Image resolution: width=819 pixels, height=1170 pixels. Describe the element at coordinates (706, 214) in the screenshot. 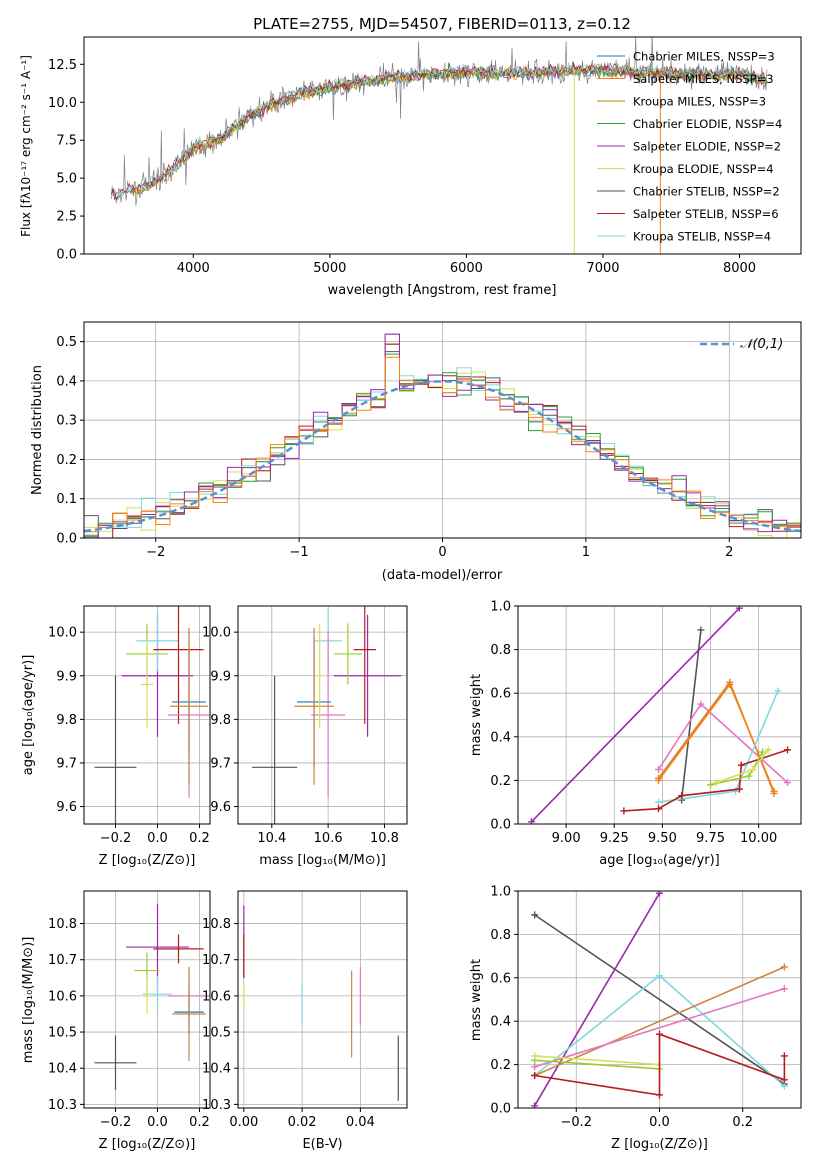

I see `legend-label: Salpeter STELIB, NSSP=6` at that location.